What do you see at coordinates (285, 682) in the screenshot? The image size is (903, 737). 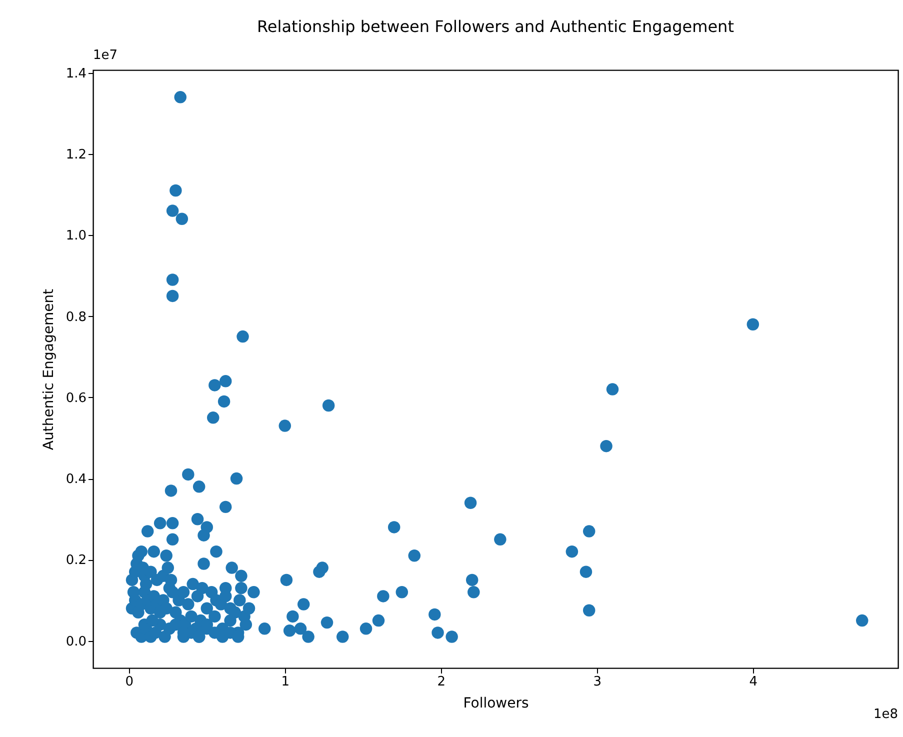 I see `x-tick-label: 1` at bounding box center [285, 682].